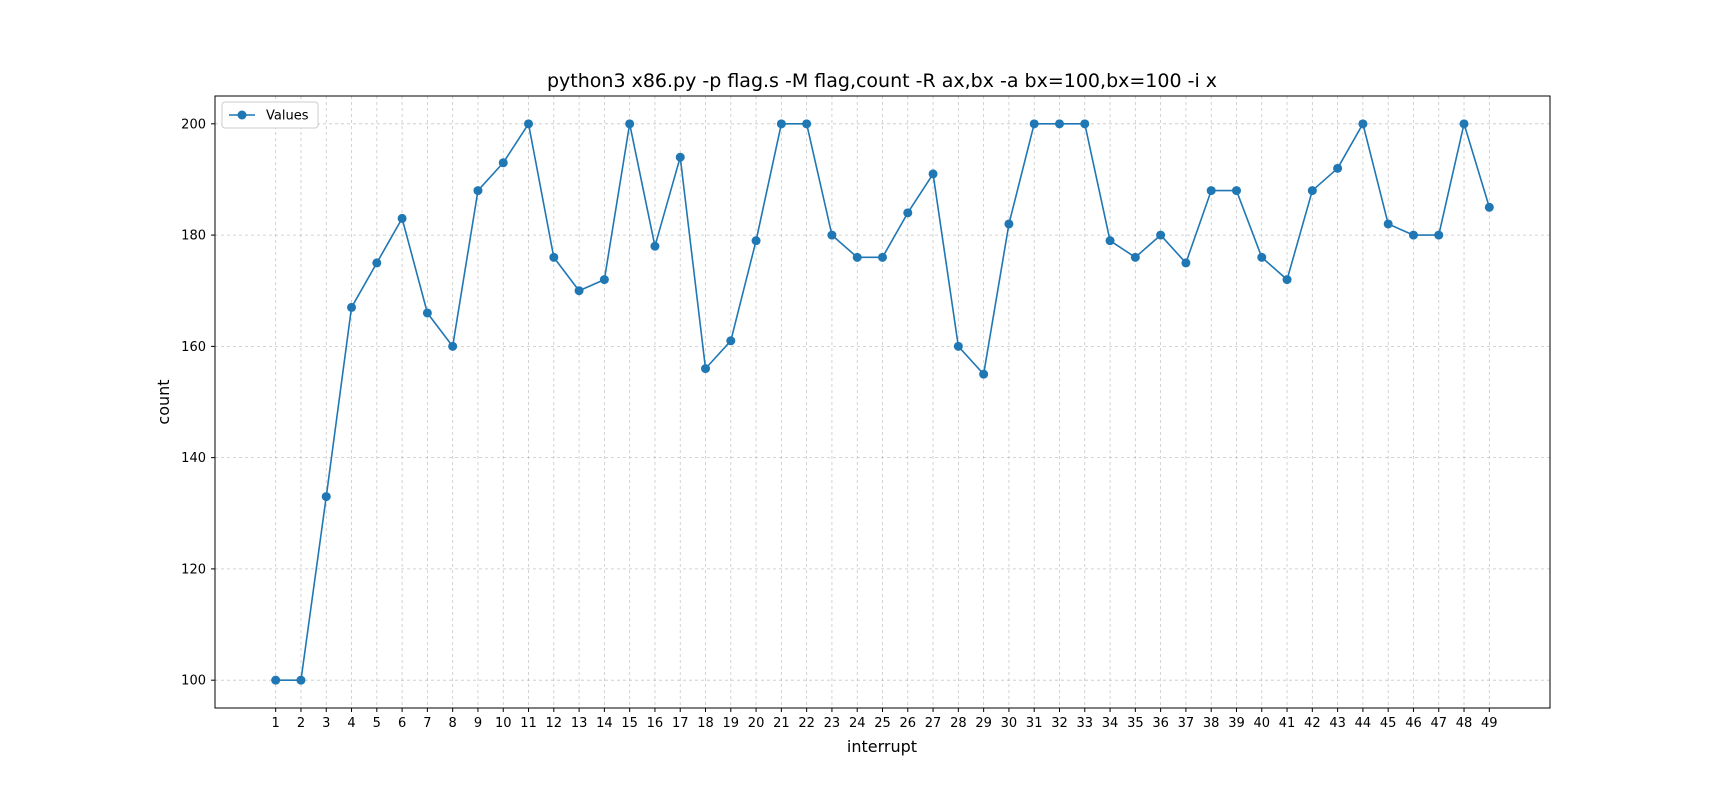 This screenshot has width=1714, height=792. Describe the element at coordinates (402, 723) in the screenshot. I see `x-tick-label: 6` at that location.